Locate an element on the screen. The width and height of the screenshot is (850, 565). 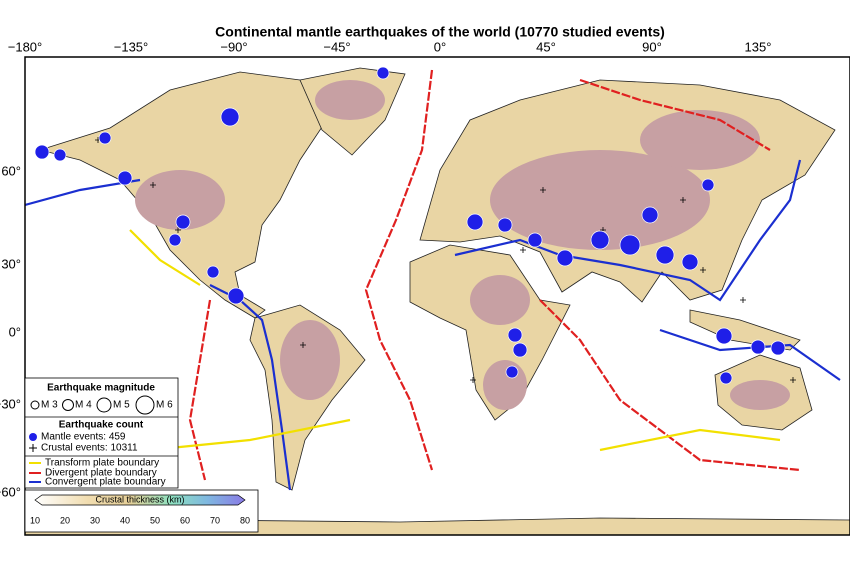
longitude-labels: −180° −135° −90° −45° 0° 45° 90° 135° is located at coordinates (390, 46).